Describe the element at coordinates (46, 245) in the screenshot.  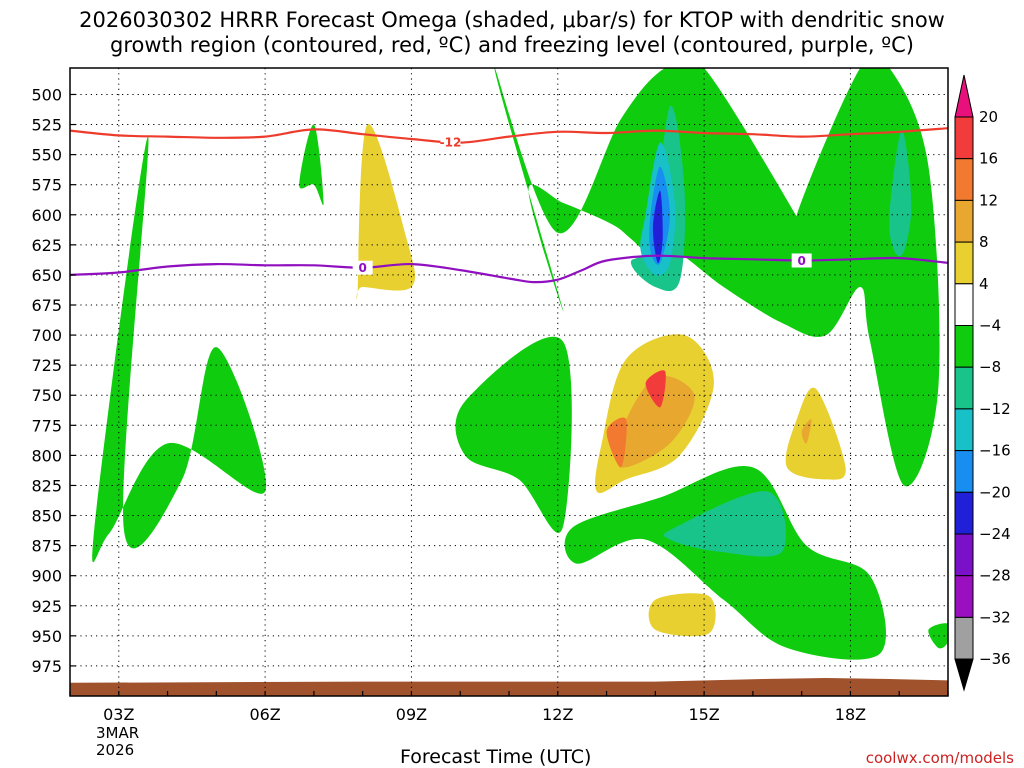
I see `y-tick-label-625: 625` at that location.